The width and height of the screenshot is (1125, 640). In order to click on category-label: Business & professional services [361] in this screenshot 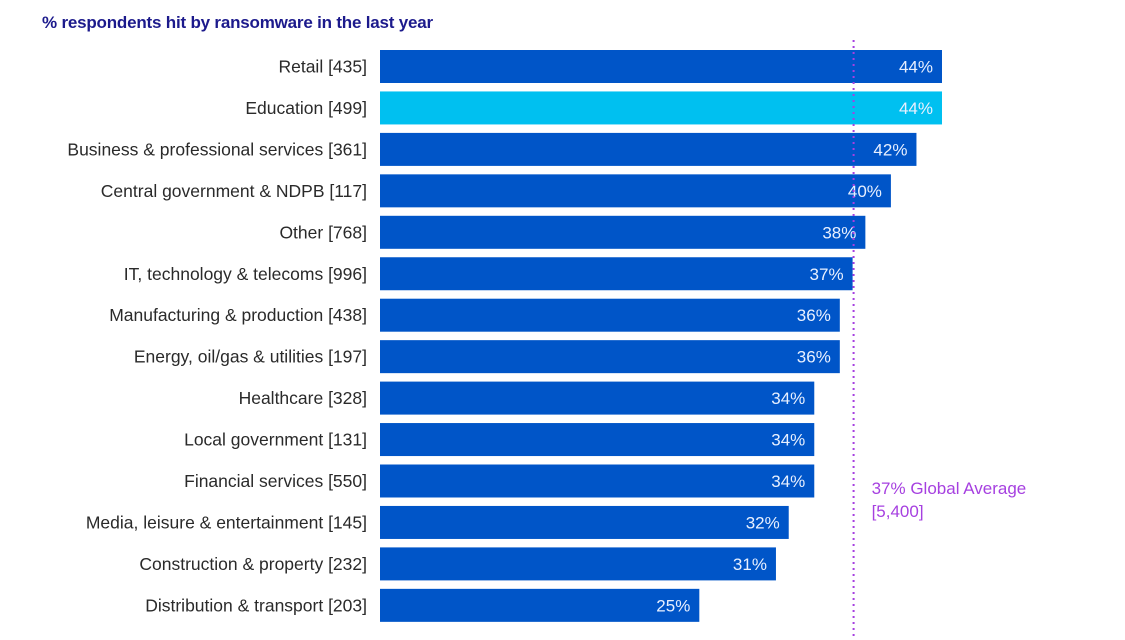, I will do `click(217, 149)`.